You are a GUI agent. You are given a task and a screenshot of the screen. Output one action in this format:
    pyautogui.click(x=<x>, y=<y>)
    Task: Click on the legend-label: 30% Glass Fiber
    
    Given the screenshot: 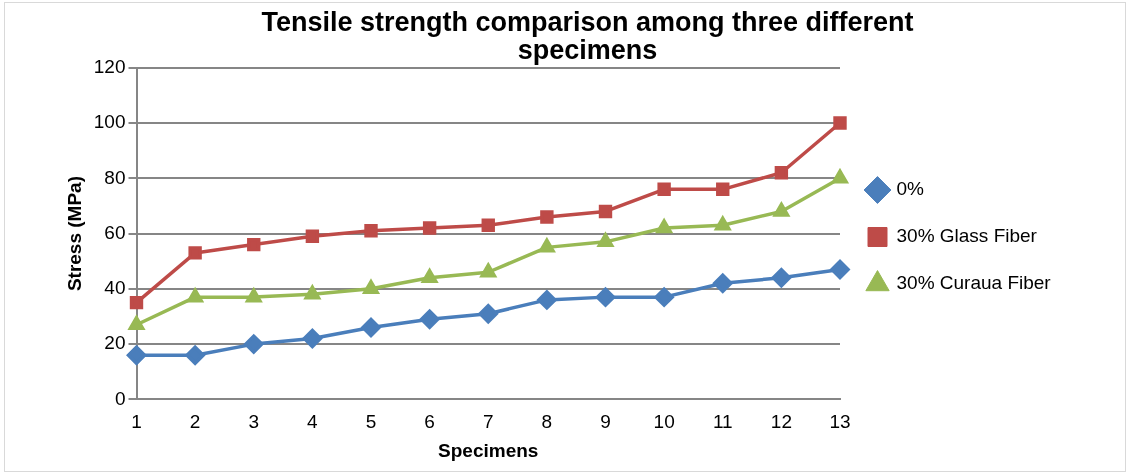 What is the action you would take?
    pyautogui.click(x=967, y=236)
    